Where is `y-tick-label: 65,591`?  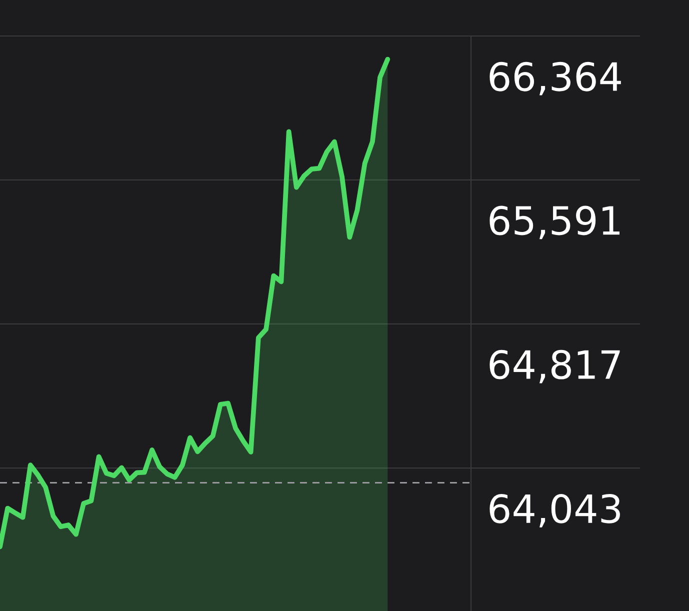
y-tick-label: 65,591 is located at coordinates (555, 223).